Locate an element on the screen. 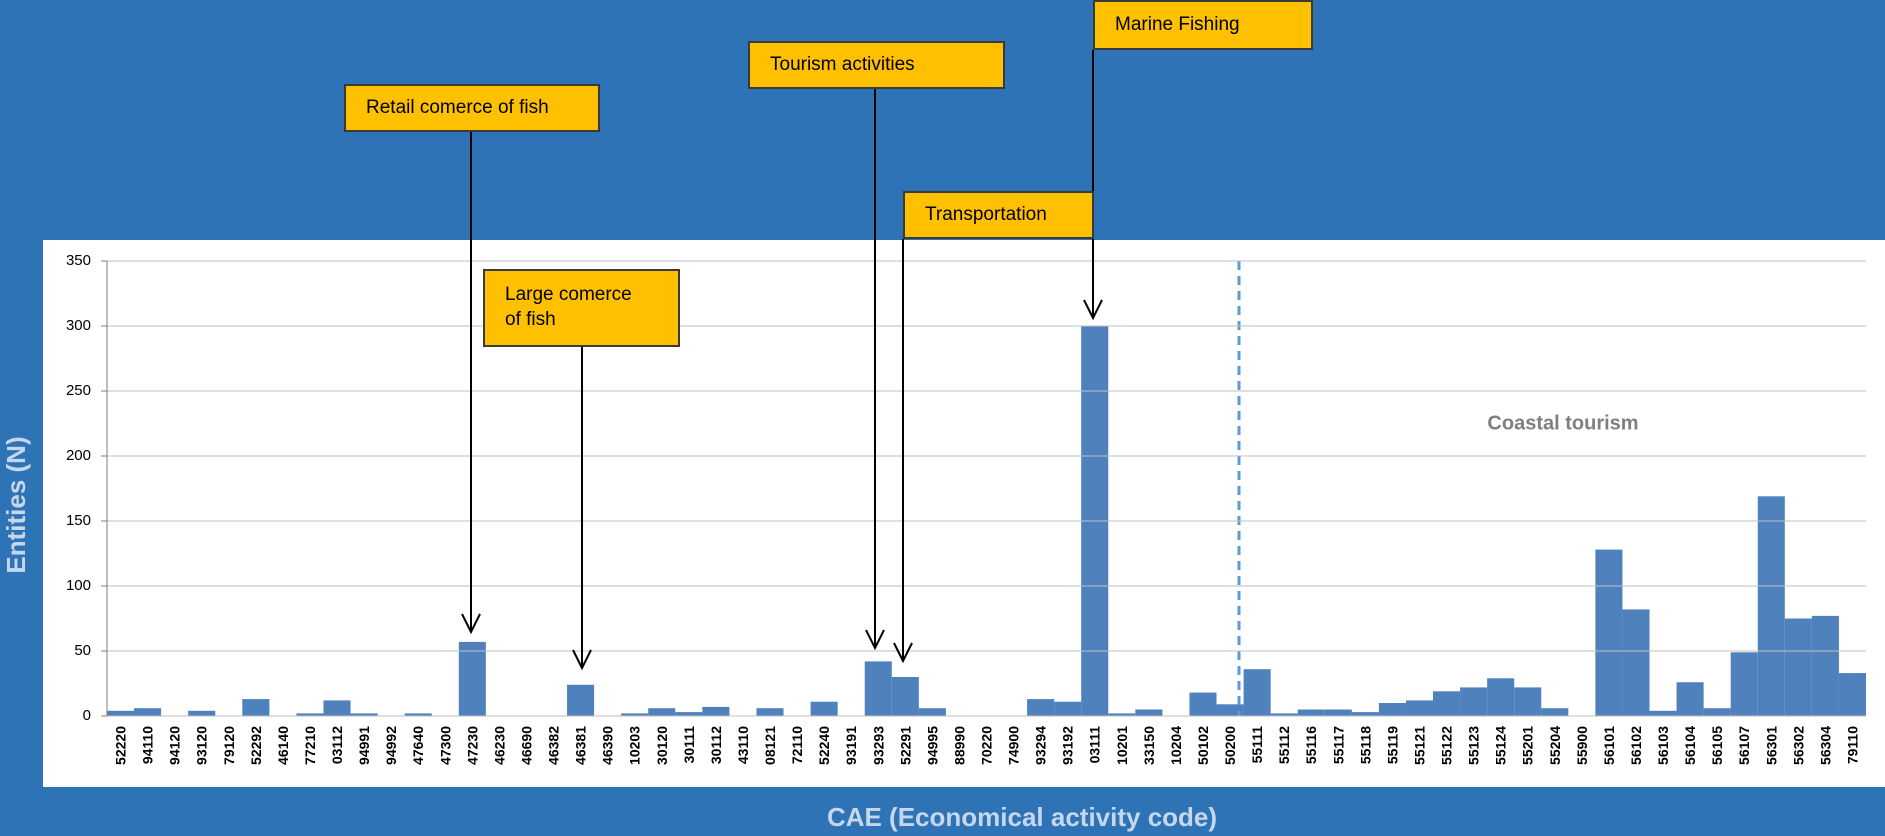 Image resolution: width=1885 pixels, height=836 pixels. x-tick-label: 52291 is located at coordinates (905, 745).